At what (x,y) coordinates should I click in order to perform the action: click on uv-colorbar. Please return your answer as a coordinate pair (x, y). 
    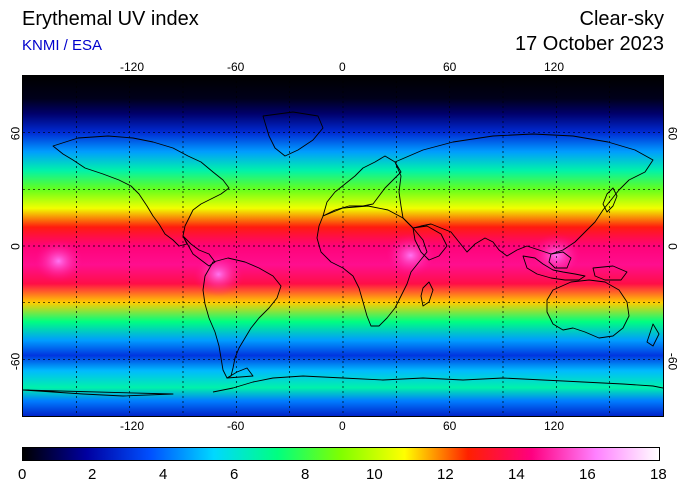
    Looking at the image, I should click on (341, 454).